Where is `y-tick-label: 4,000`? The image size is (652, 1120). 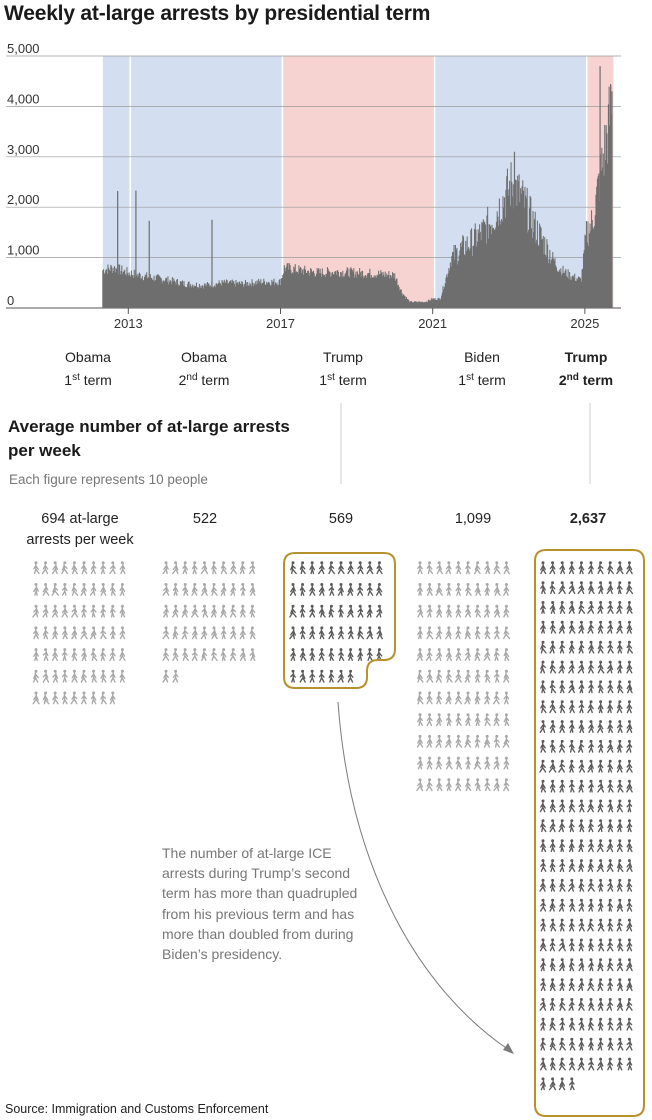
y-tick-label: 4,000 is located at coordinates (23, 98).